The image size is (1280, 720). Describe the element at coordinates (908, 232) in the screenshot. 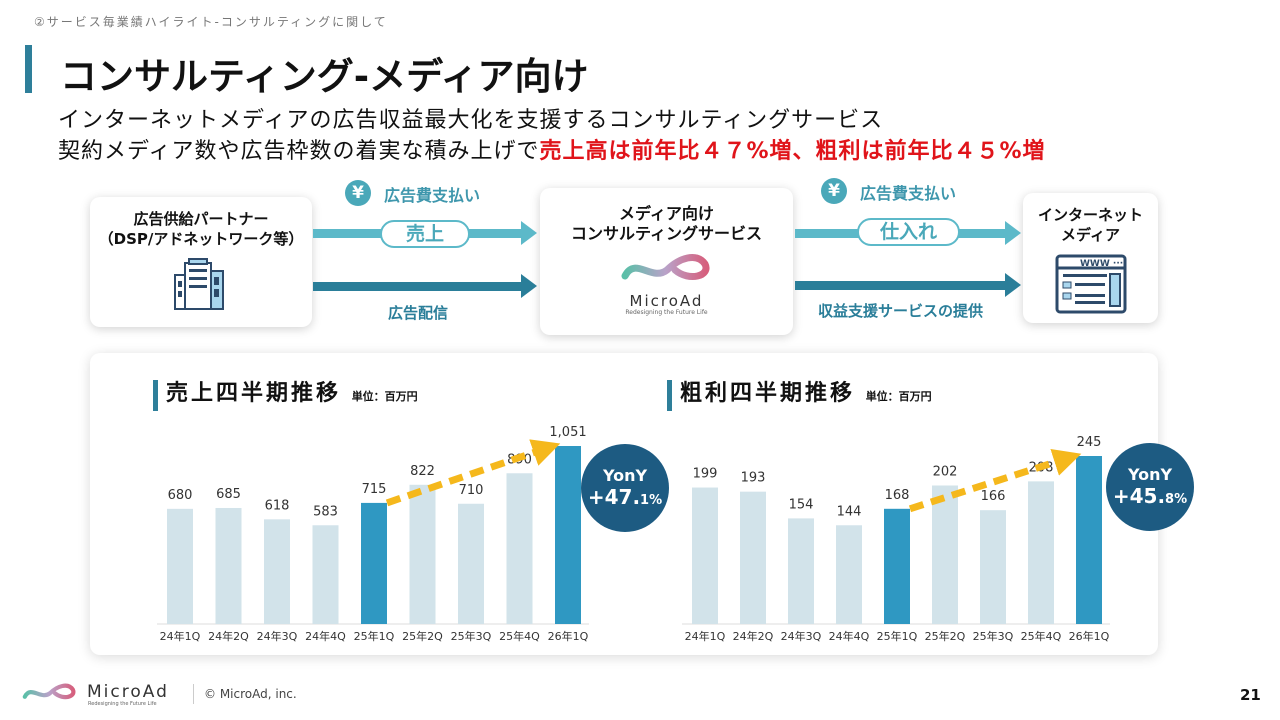

I see `purchase-pill: 仕入れ` at that location.